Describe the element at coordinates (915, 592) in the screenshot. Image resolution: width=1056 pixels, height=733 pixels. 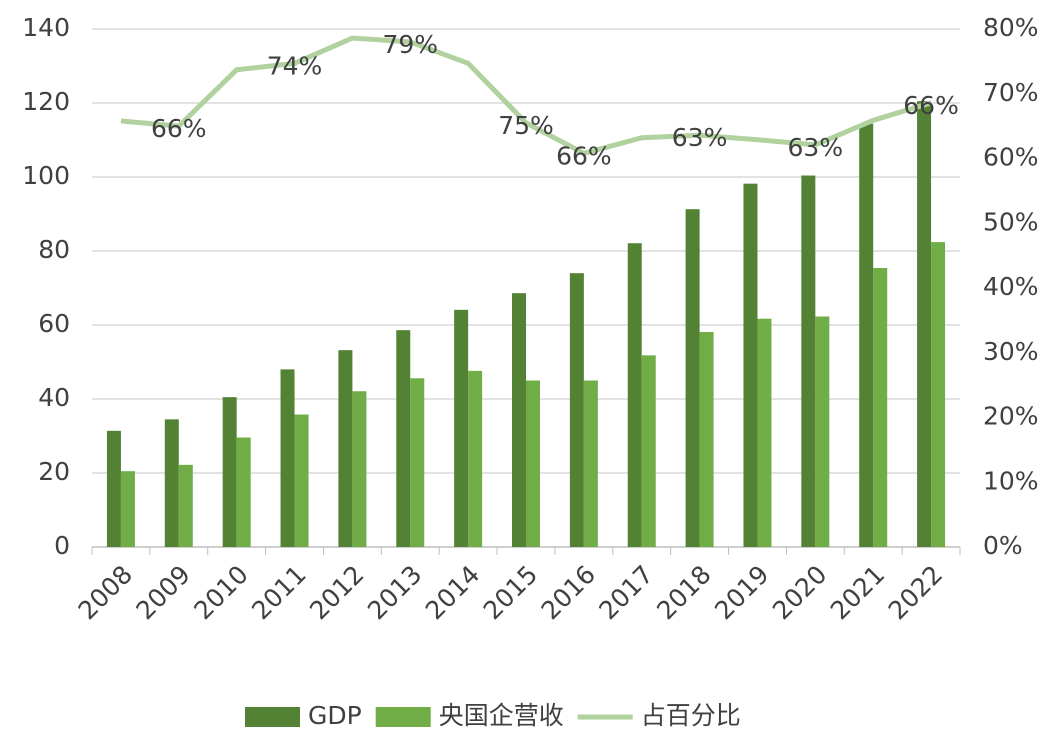
I see `x-tick-label: 2022` at that location.